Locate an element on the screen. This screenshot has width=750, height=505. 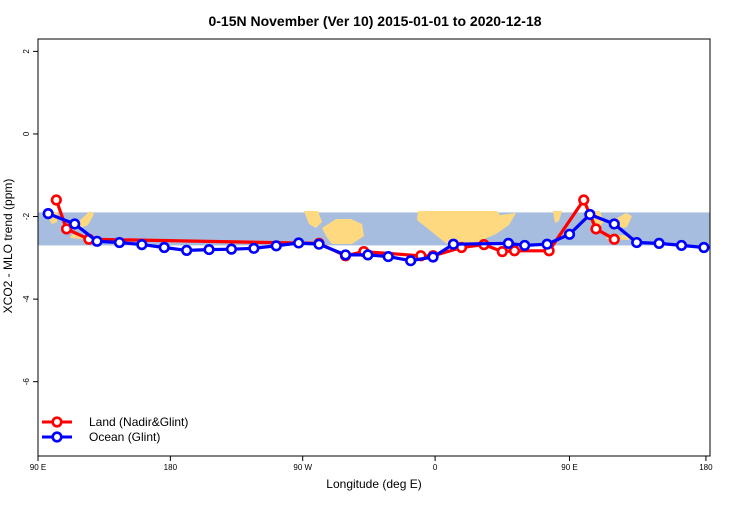
series-ocean is located at coordinates (376, 237).